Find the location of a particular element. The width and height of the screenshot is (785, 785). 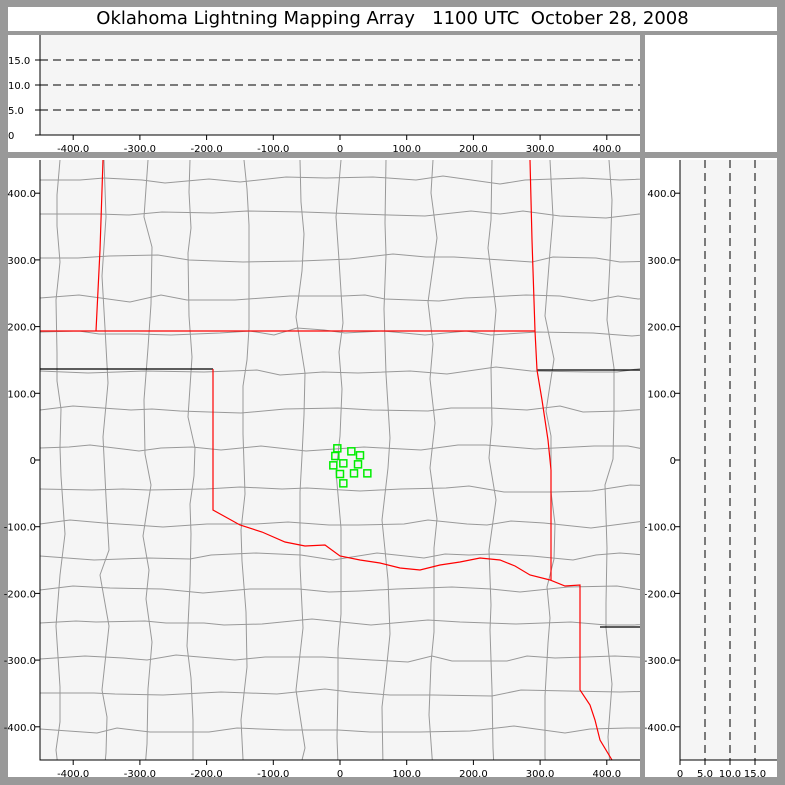

right-x-tick-label: 5.0 is located at coordinates (705, 774).